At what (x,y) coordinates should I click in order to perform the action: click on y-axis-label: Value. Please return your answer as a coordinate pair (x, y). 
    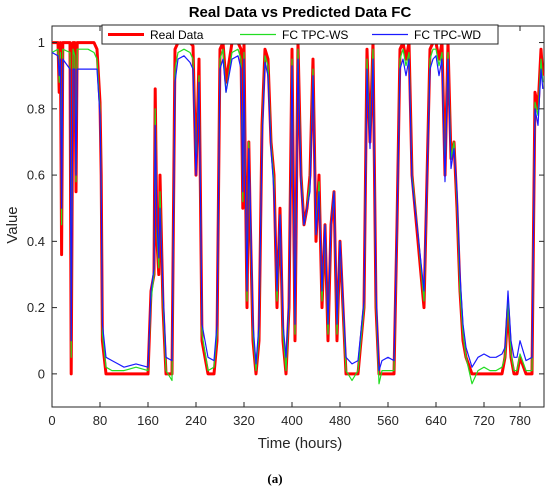
    Looking at the image, I should click on (12, 224).